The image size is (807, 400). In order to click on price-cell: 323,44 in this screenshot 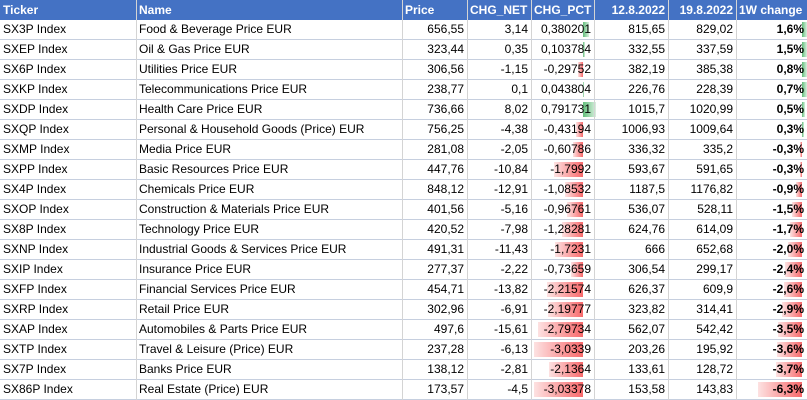, I will do `click(445, 49)`.